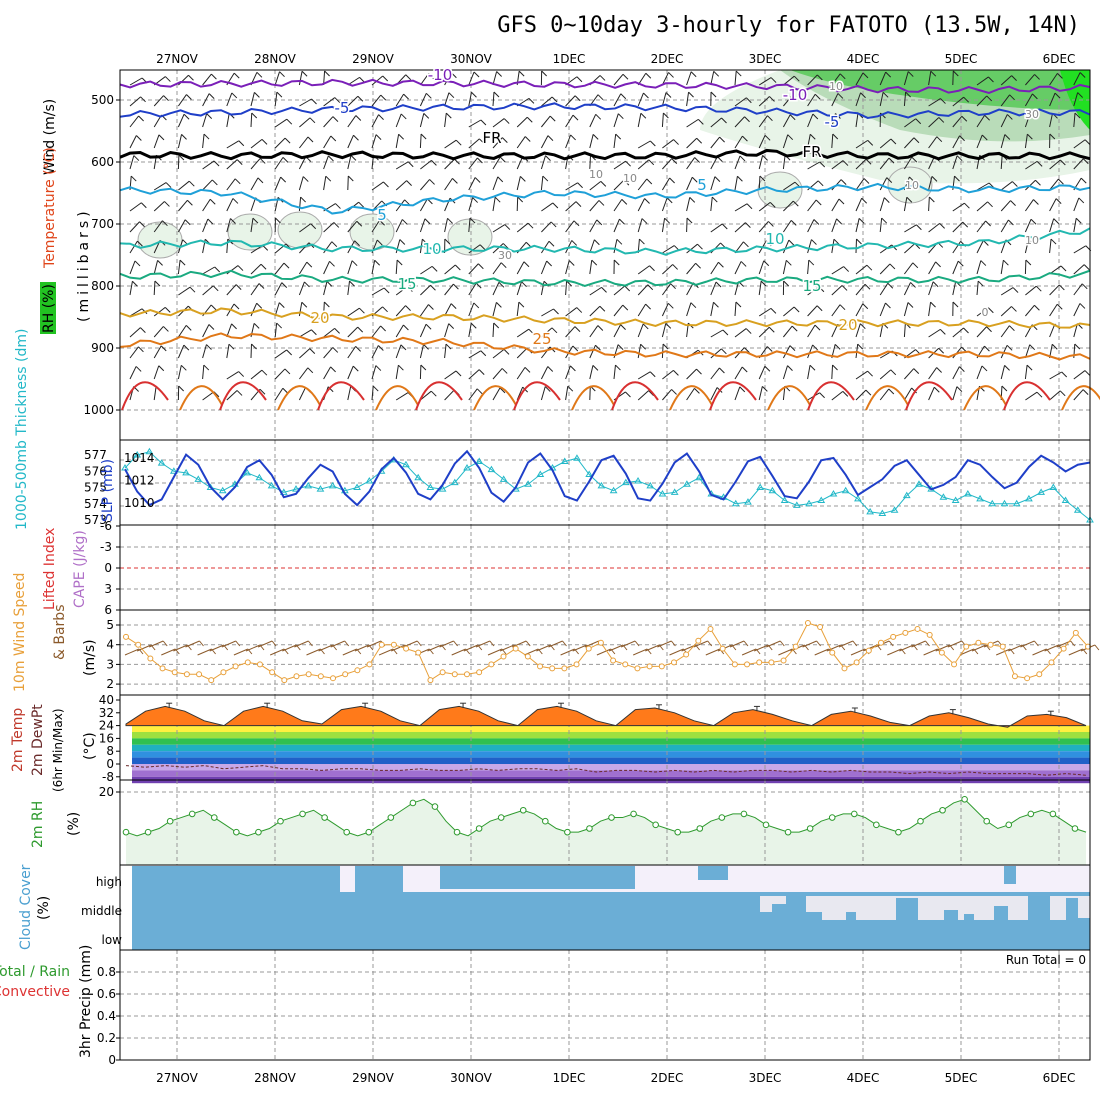  What do you see at coordinates (145, 396) in the screenshot?
I see `isotherm-30-arc` at bounding box center [145, 396].